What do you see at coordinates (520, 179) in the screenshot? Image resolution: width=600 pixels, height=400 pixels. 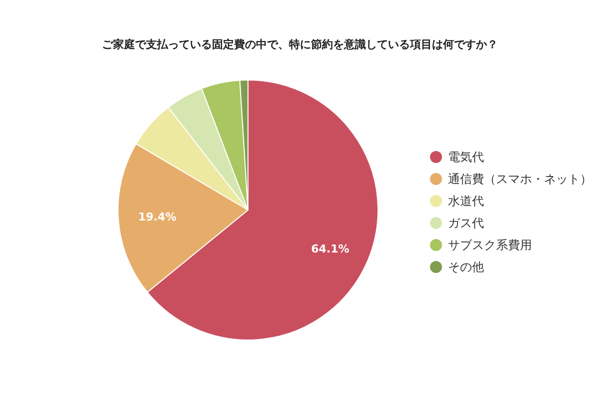 I see `legend-label: 通信費（スマホ・ネット）` at bounding box center [520, 179].